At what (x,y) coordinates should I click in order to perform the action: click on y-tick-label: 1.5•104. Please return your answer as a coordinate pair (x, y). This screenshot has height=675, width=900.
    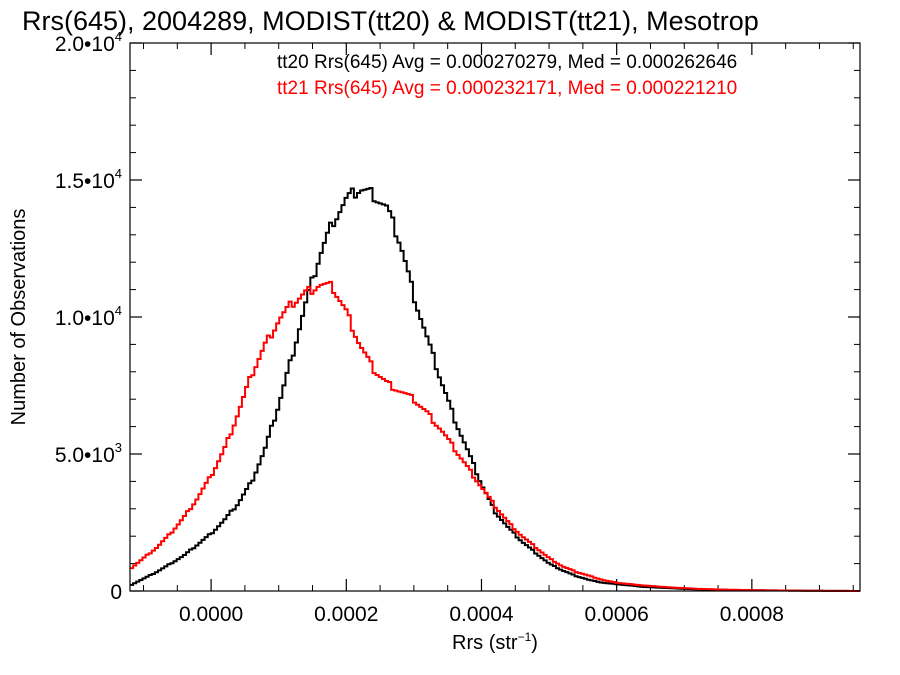
    Looking at the image, I should click on (88, 179).